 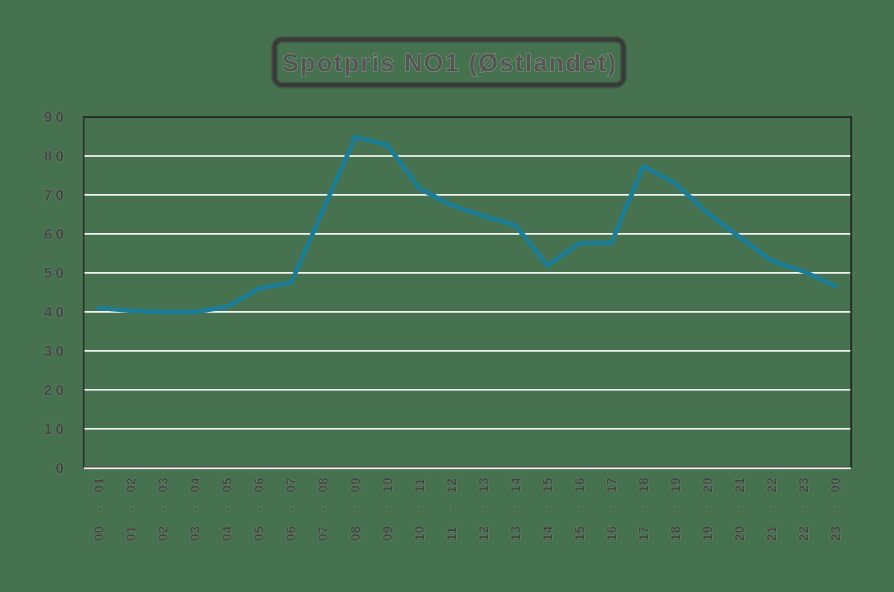 What do you see at coordinates (579, 509) in the screenshot?
I see `svg-text: 15 - 16` at bounding box center [579, 509].